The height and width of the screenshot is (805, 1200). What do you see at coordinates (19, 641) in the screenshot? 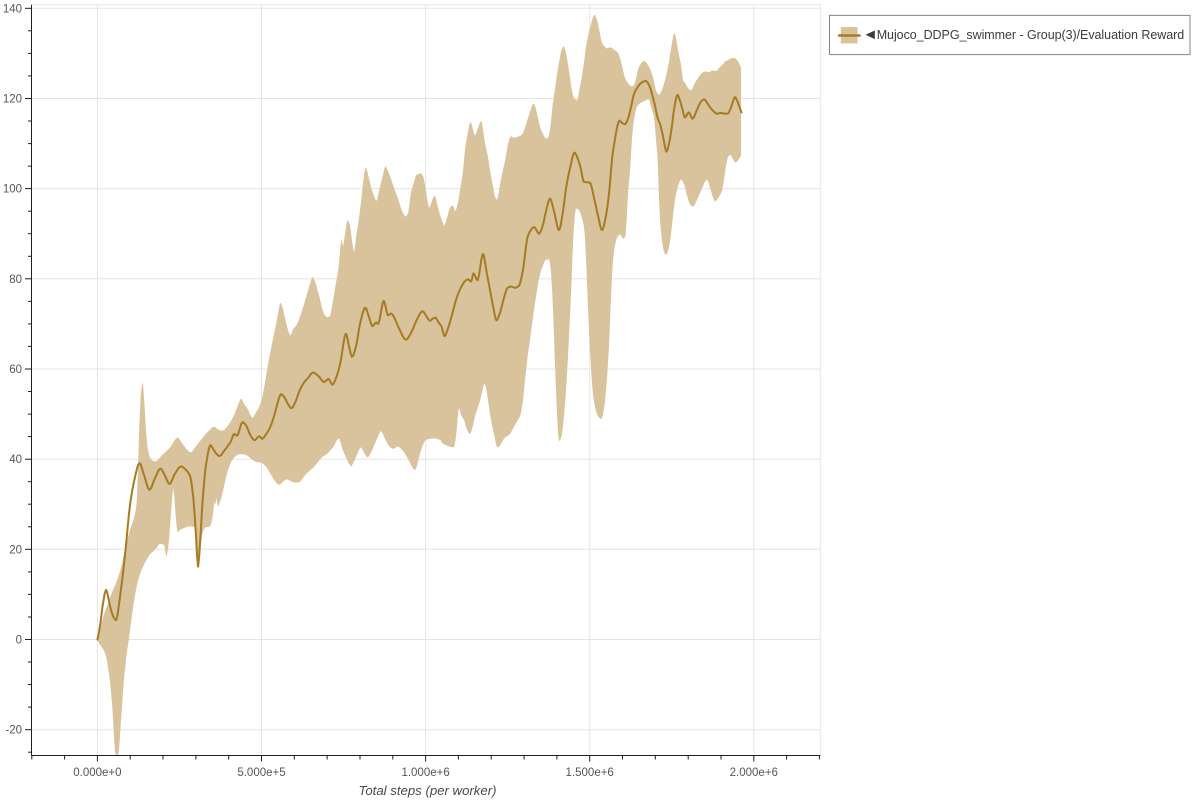
I see `svg-text: 0` at bounding box center [19, 641].